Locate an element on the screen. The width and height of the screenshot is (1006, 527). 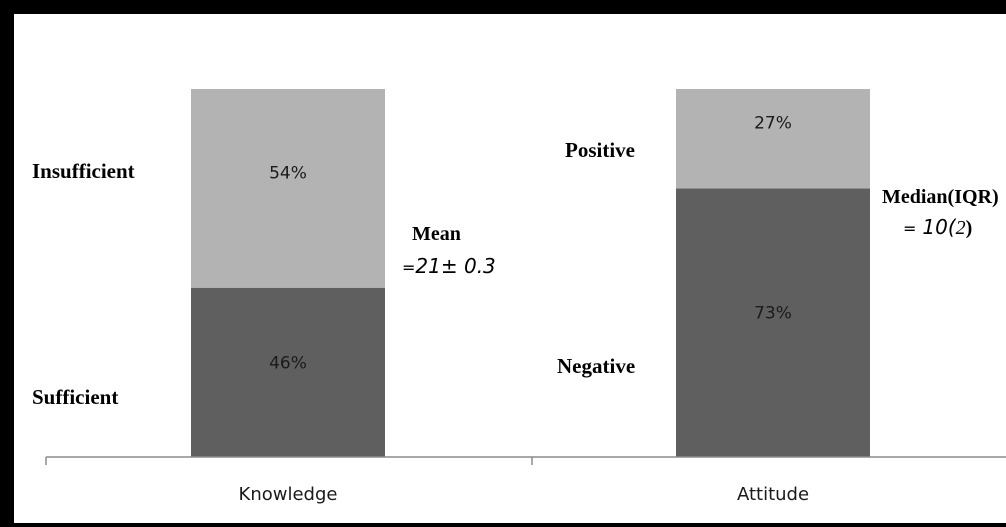
legend-label-sufficient: Sufficient is located at coordinates (75, 397).